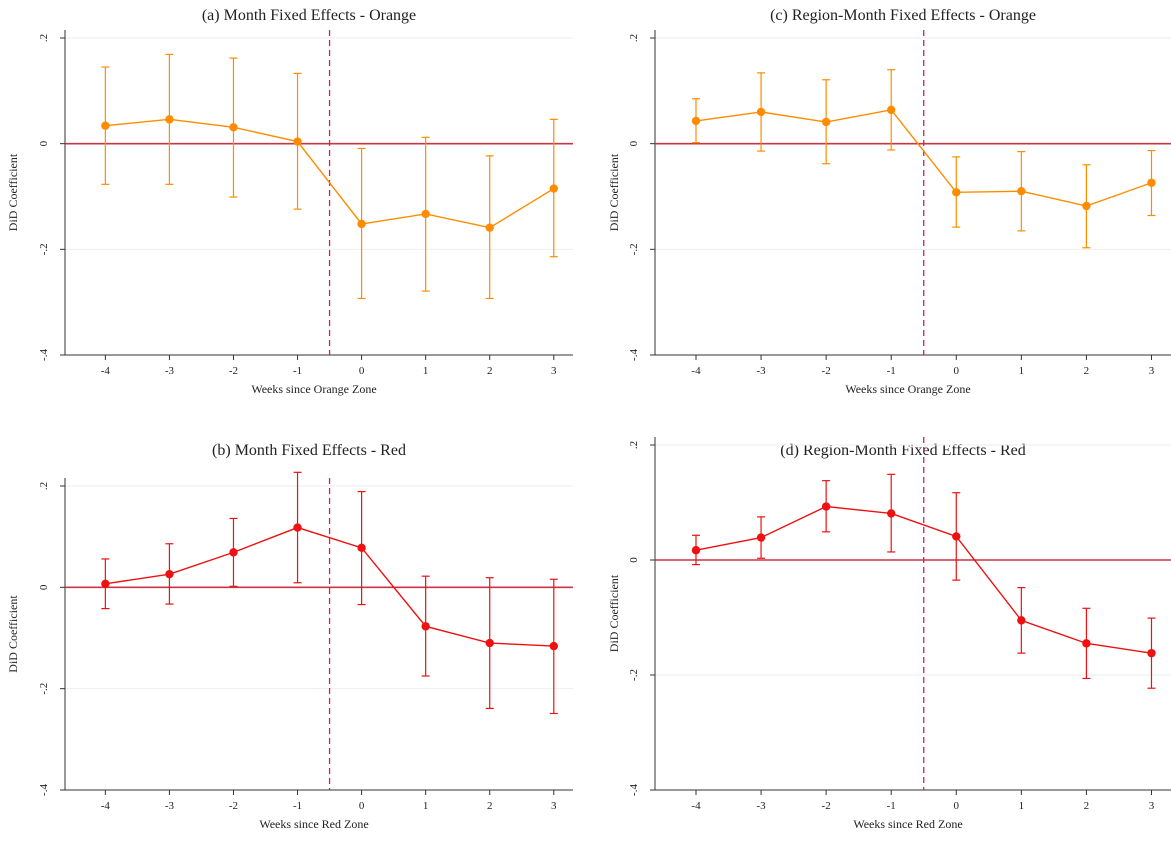 The height and width of the screenshot is (844, 1171). I want to click on chart-title: (c) Region-Month Fixed Effects - Orange, so click(903, 15).